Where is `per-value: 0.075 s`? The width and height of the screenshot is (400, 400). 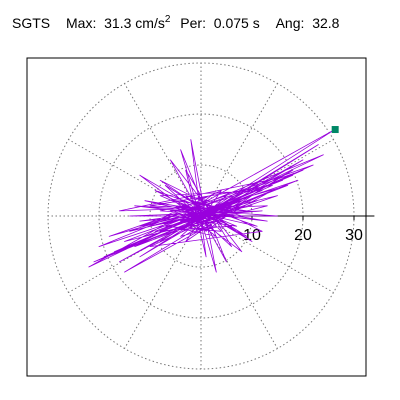 per-value: 0.075 s is located at coordinates (236, 23).